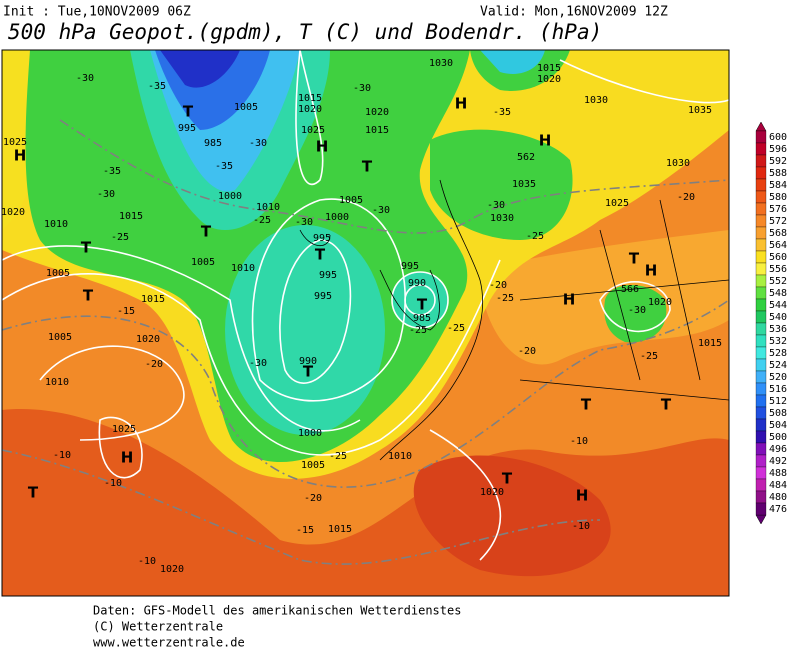 This screenshot has width=790, height=648. I want to click on colorbar-label: 524, so click(778, 365).